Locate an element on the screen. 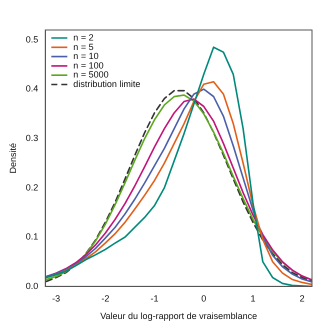 Image resolution: width=330 pixels, height=330 pixels. y-tick-label: 0.3 is located at coordinates (32, 137).